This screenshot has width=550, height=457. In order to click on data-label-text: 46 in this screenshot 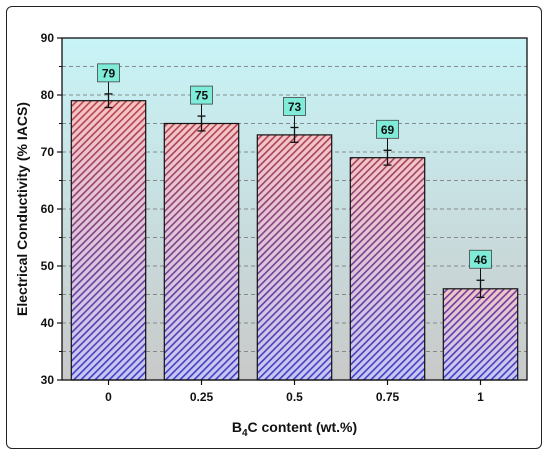, I will do `click(481, 260)`.